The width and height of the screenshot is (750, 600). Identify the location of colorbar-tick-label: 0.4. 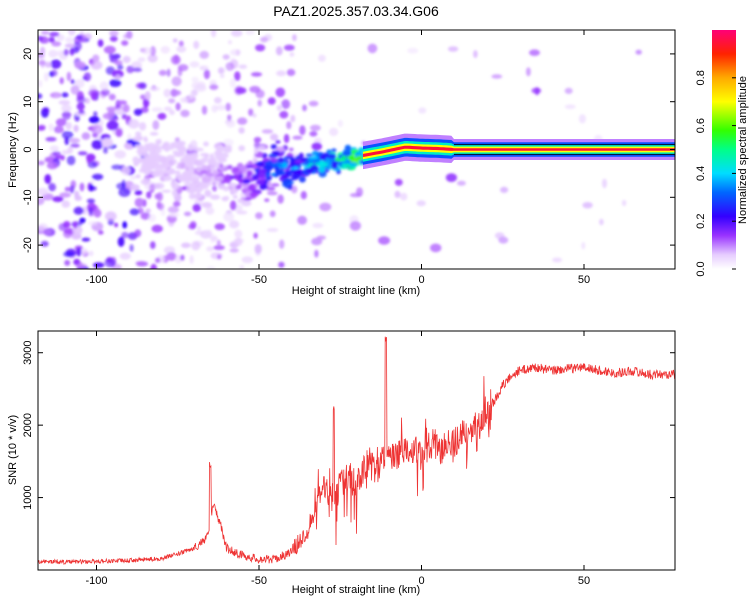
(701, 173).